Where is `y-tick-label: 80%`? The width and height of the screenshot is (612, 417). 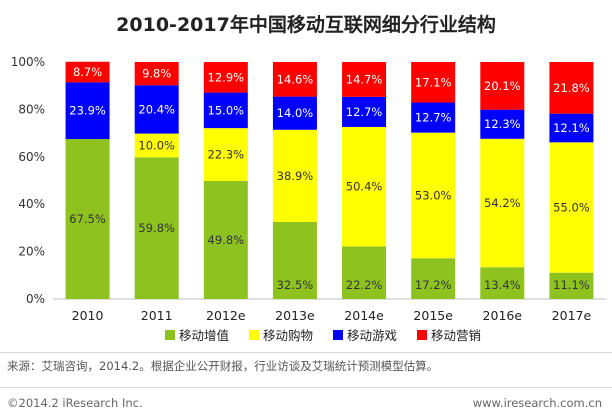
y-tick-label: 80% is located at coordinates (31, 109).